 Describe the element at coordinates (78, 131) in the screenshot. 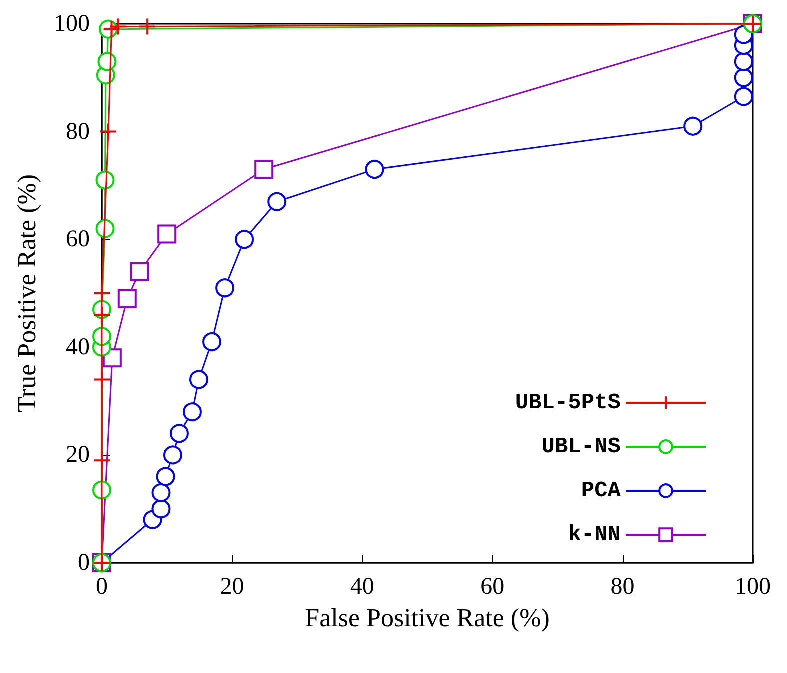

I see `y-tick-label: 80` at that location.